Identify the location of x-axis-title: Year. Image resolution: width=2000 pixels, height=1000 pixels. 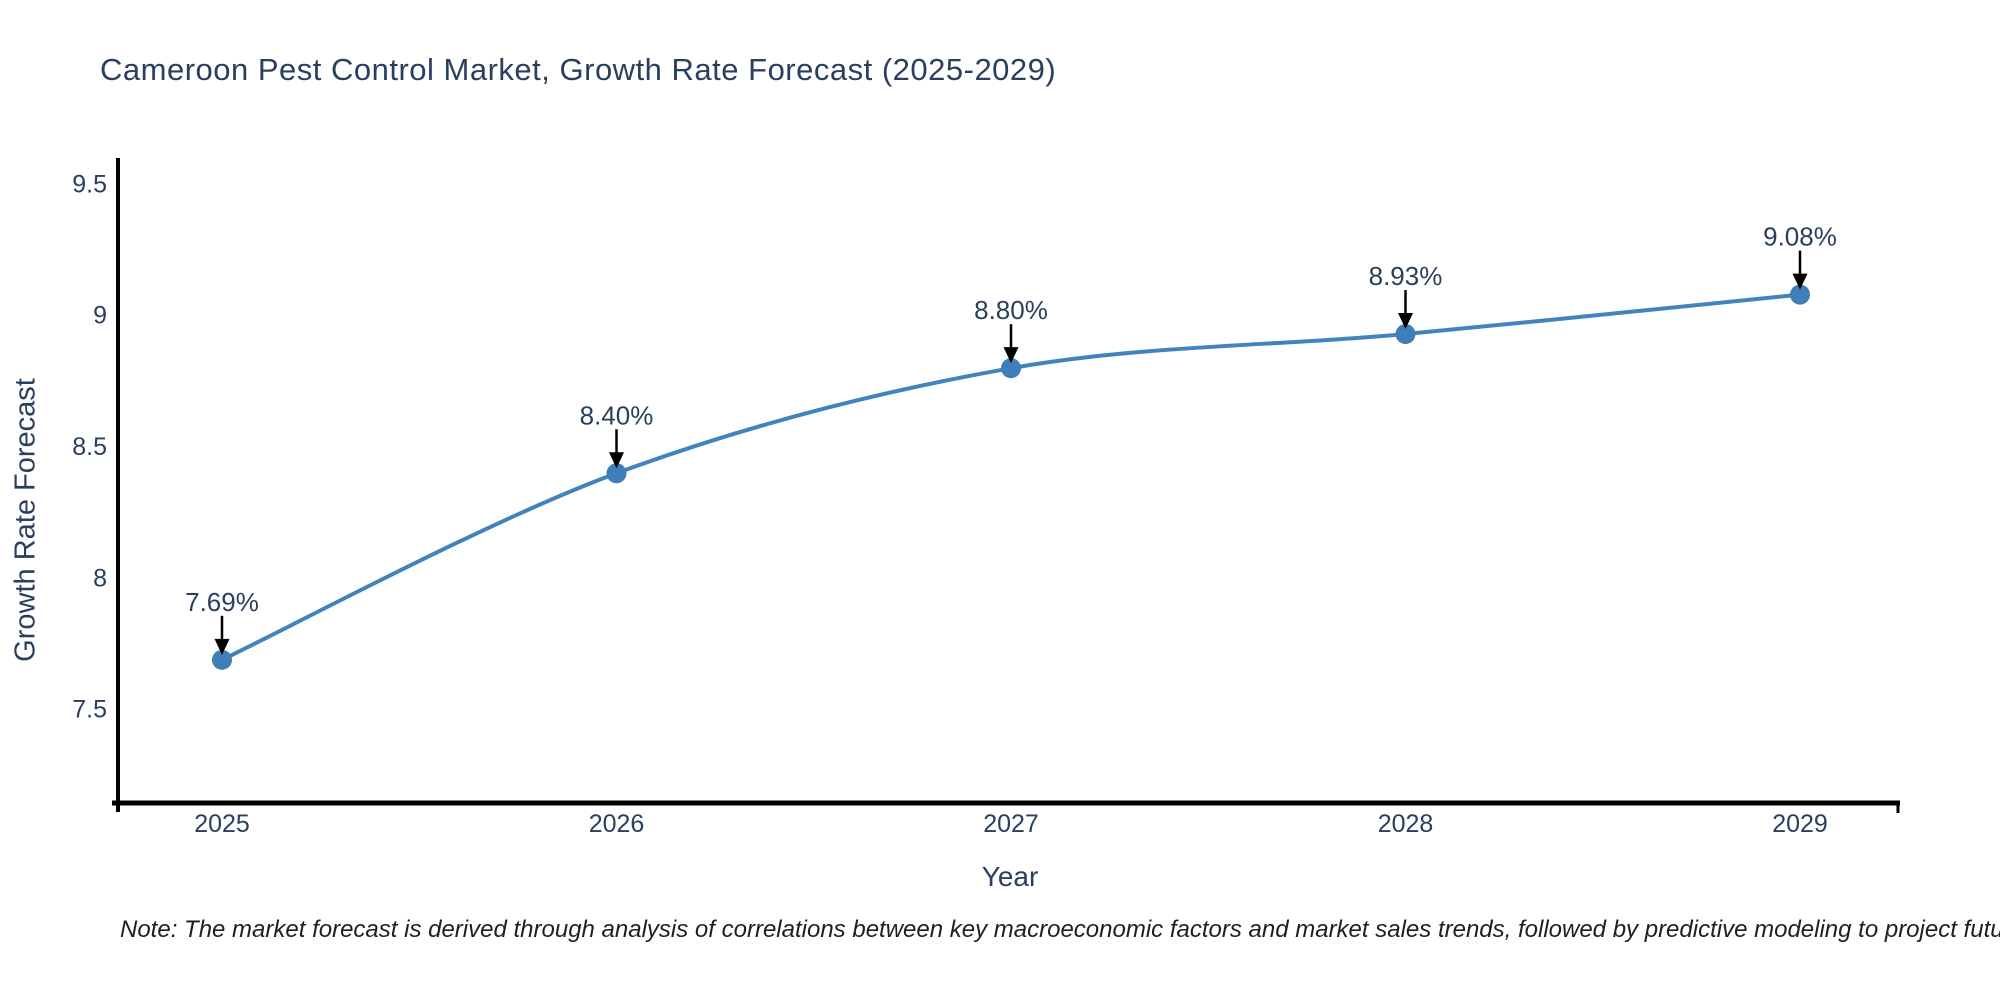
(1010, 876).